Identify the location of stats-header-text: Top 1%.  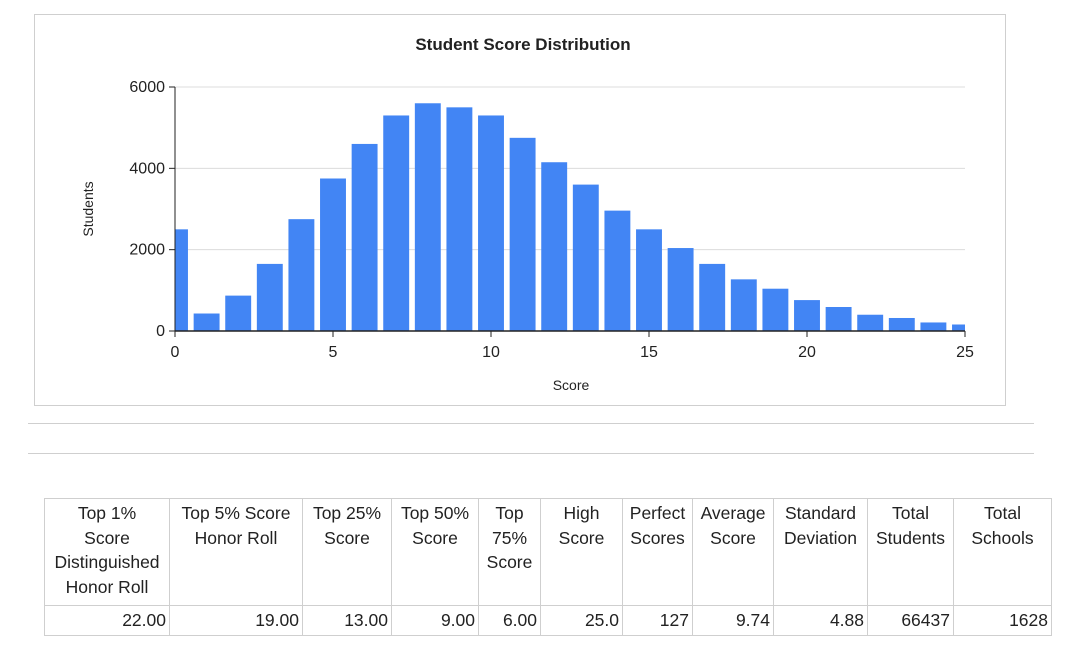
(107, 513).